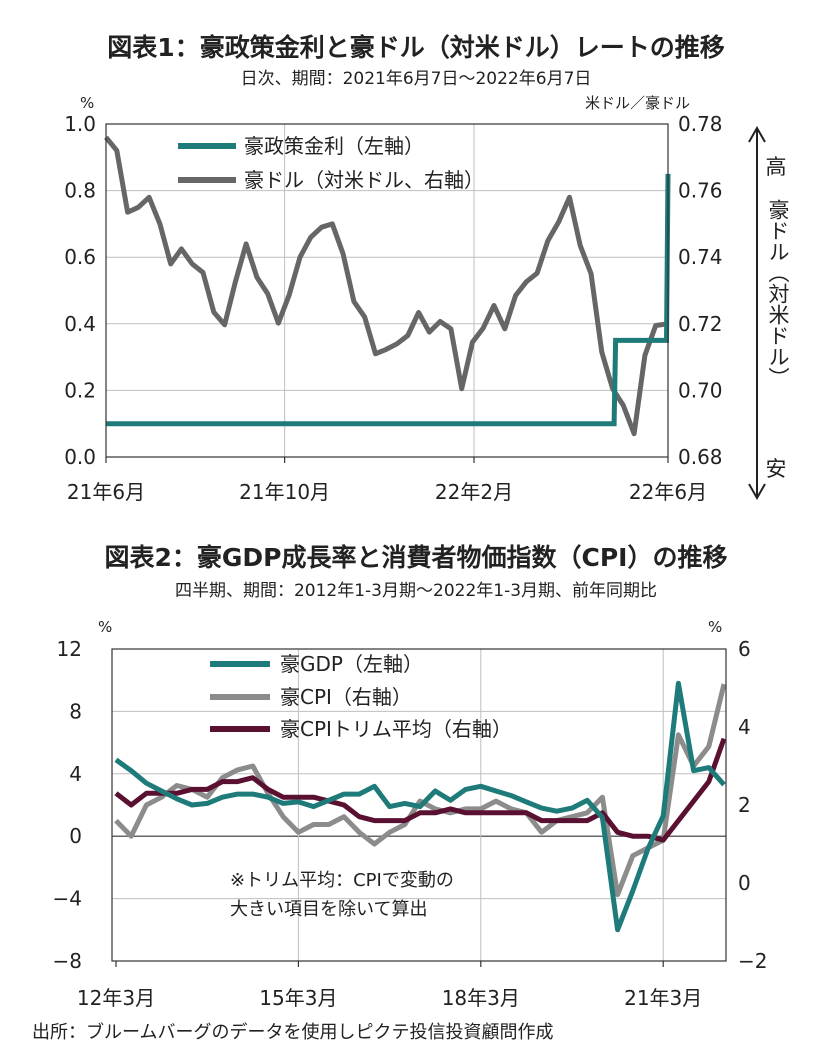  I want to click on chart1-right-tick: 0.72, so click(700, 324).